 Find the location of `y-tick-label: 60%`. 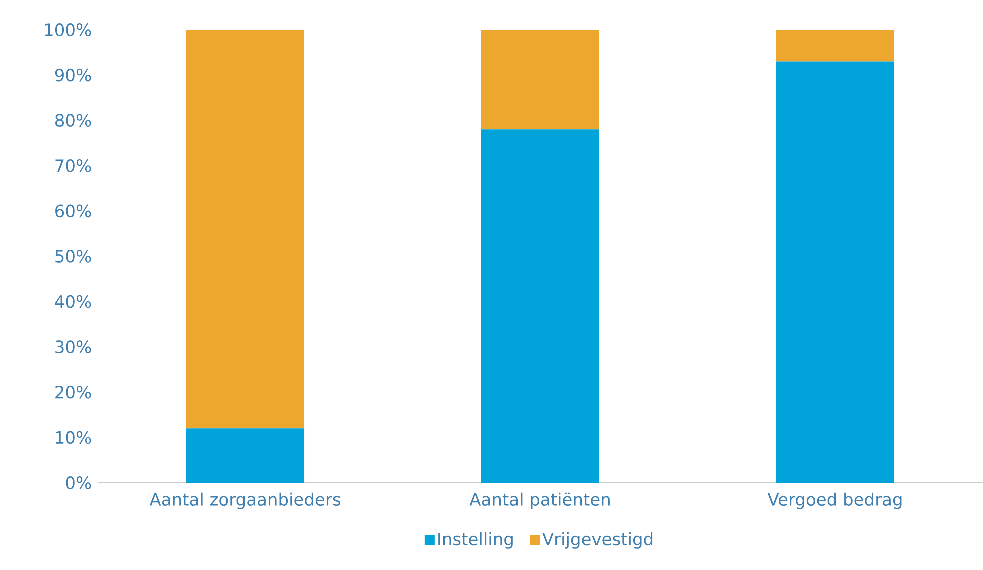

y-tick-label: 60% is located at coordinates (74, 211).